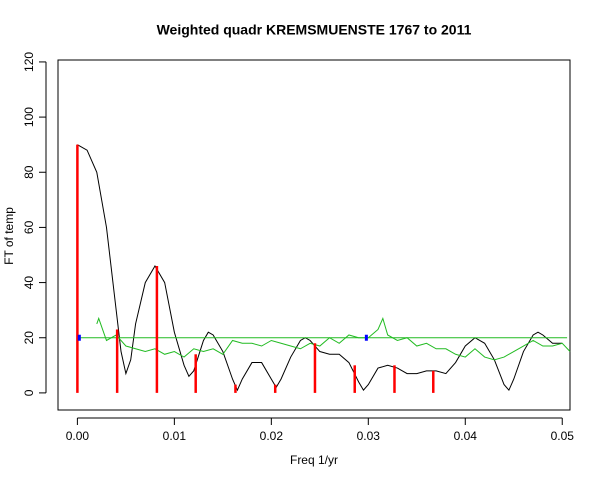 Image resolution: width=600 pixels, height=480 pixels. I want to click on x-tick-label: 0.04, so click(466, 436).